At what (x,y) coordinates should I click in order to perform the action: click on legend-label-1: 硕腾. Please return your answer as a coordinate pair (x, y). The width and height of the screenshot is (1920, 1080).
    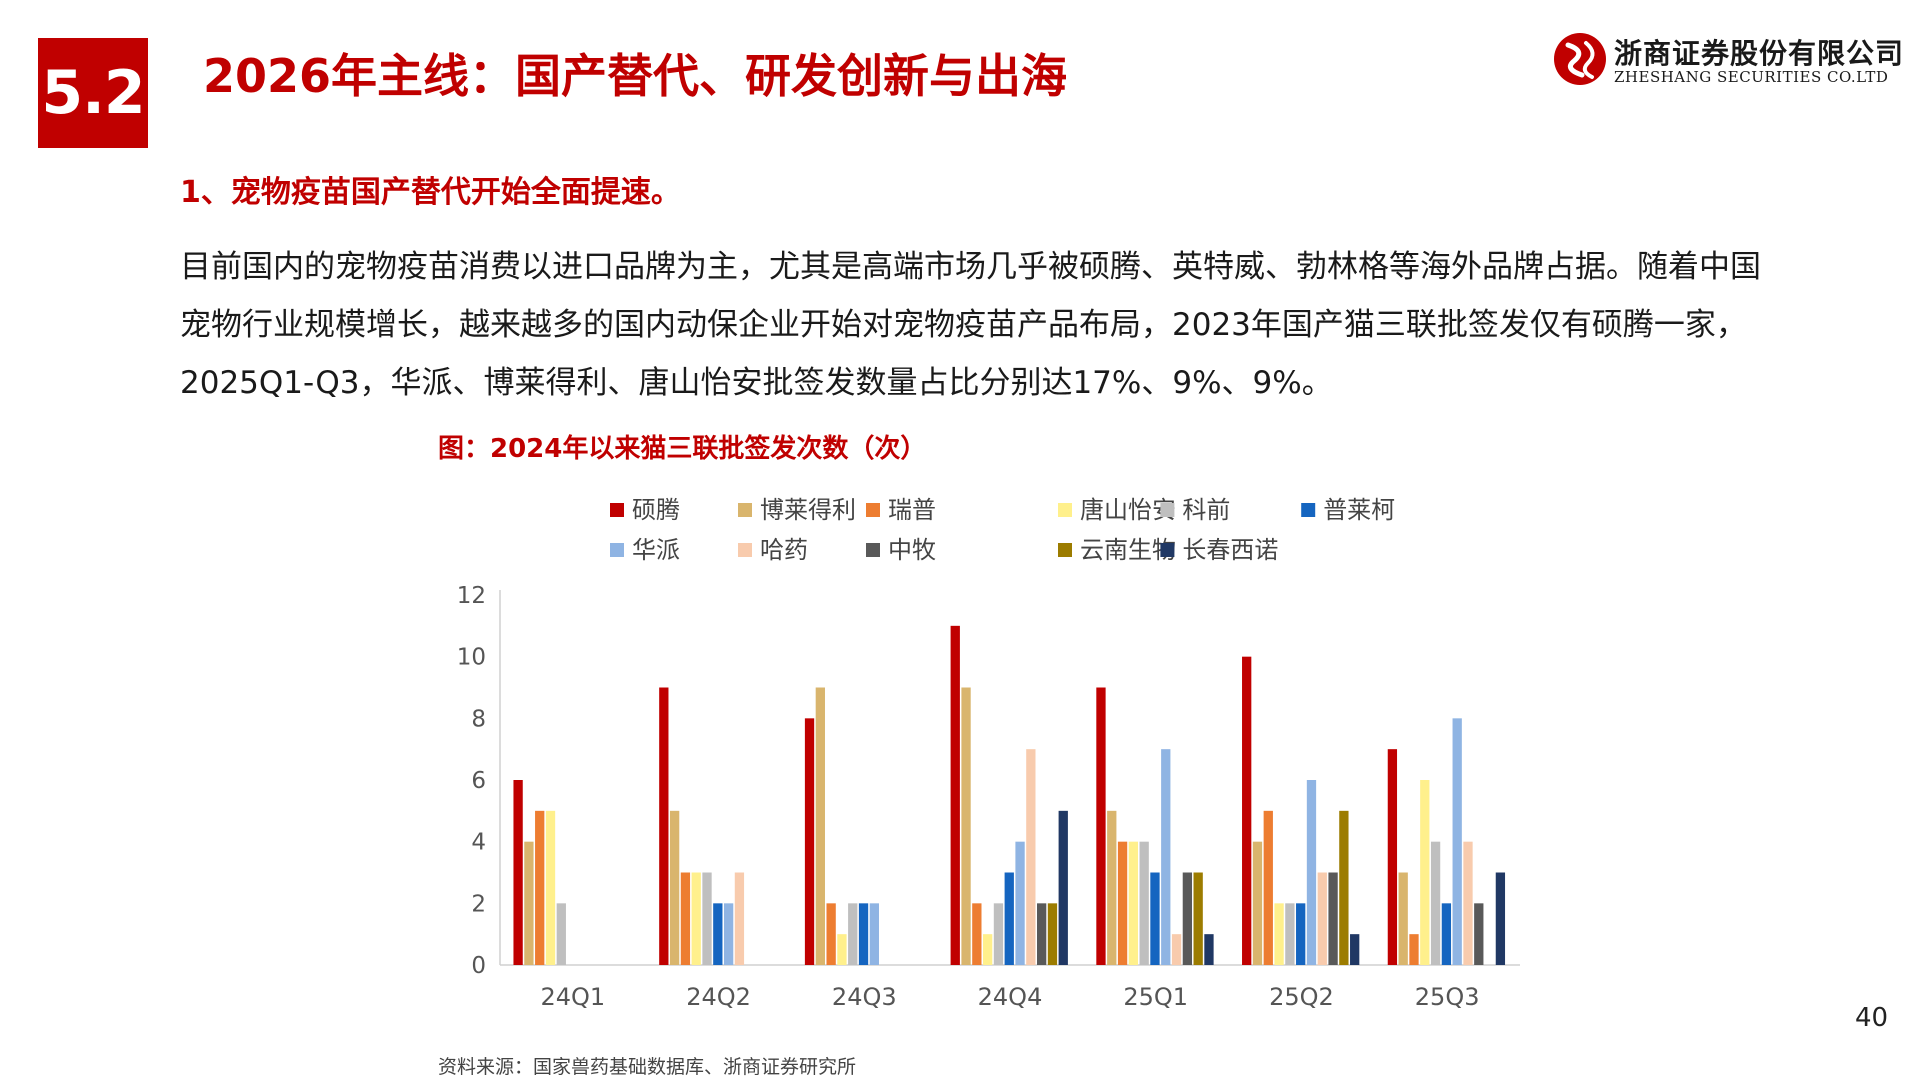
    Looking at the image, I should click on (656, 510).